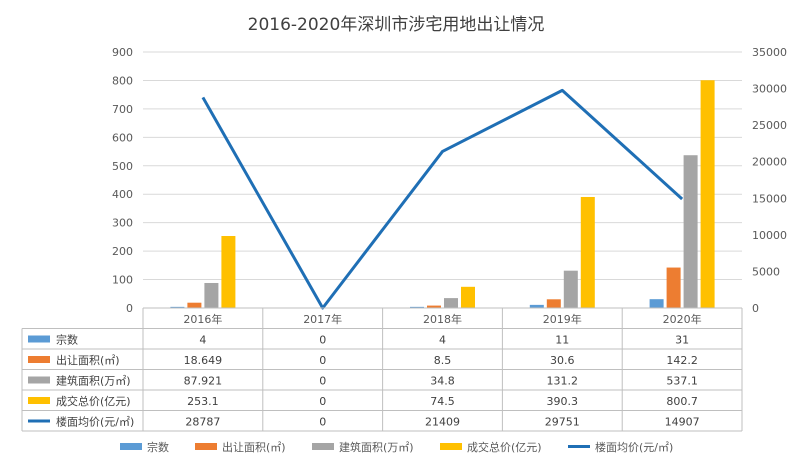 The image size is (792, 474). I want to click on table-row-label: 成交总价(亿元), so click(93, 401).